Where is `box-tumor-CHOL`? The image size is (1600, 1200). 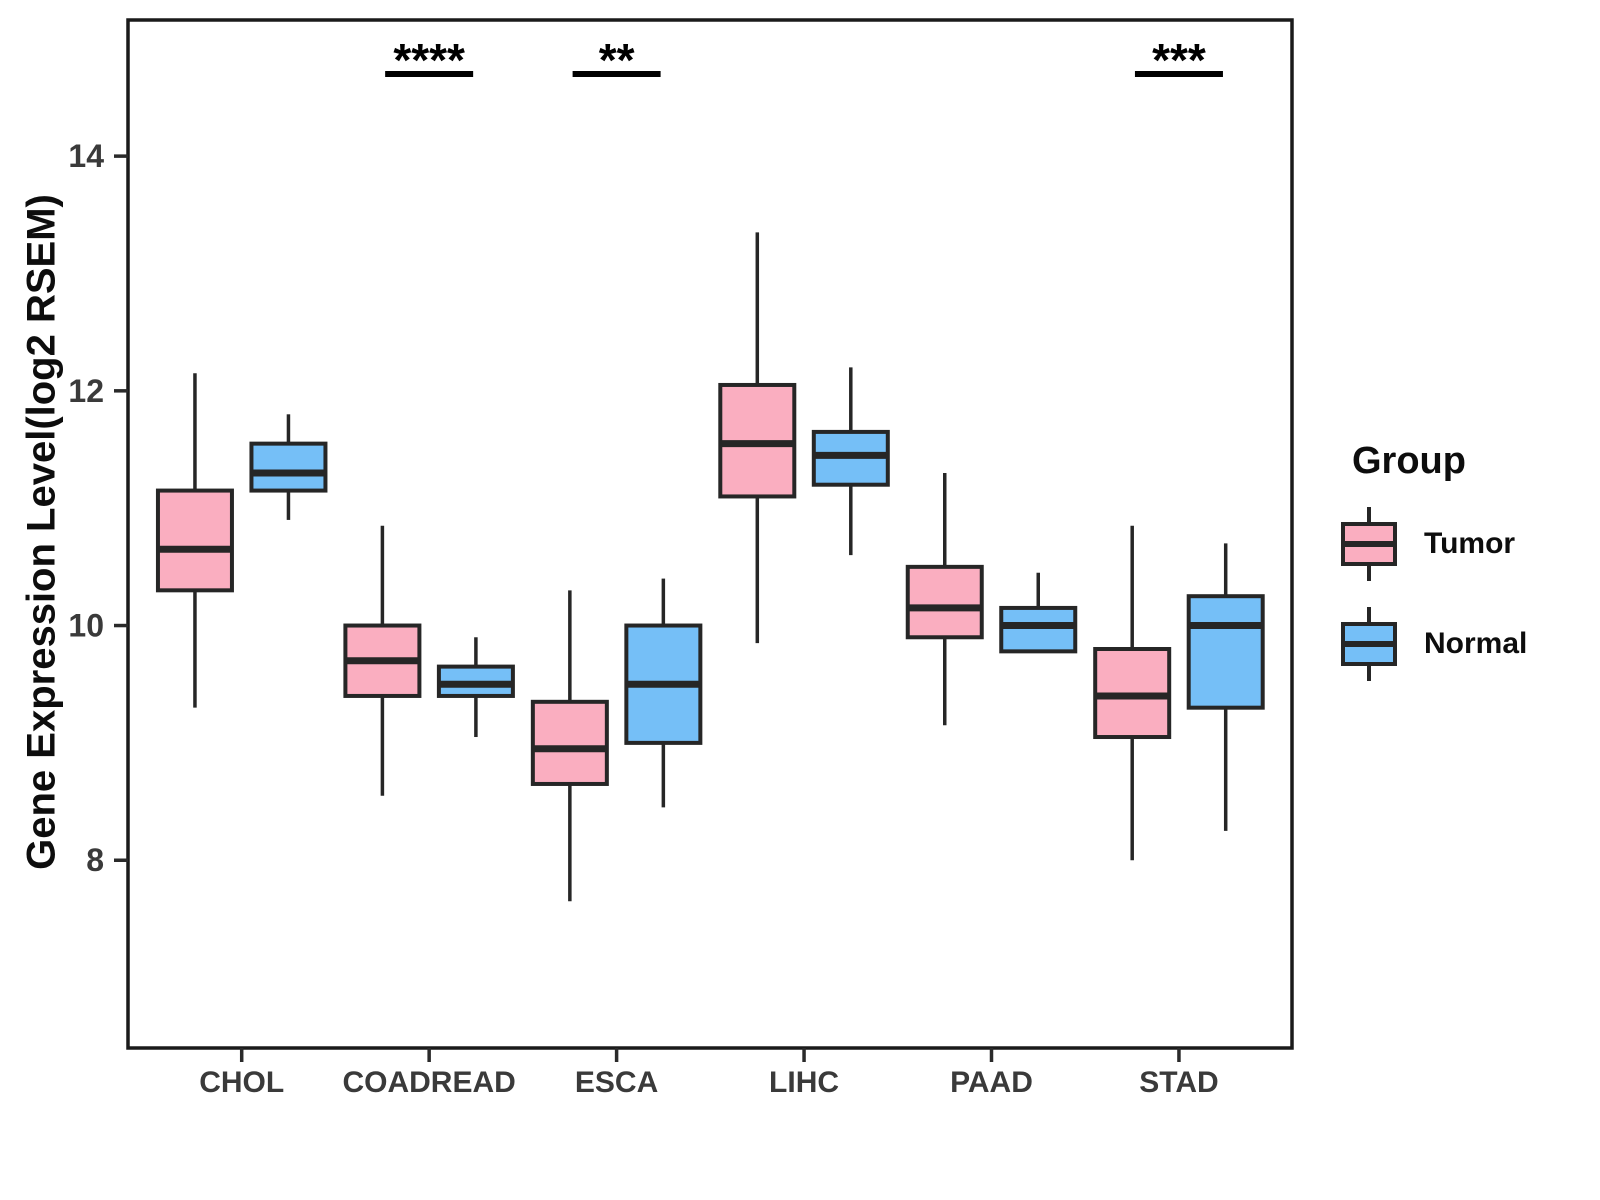
box-tumor-CHOL is located at coordinates (194, 540).